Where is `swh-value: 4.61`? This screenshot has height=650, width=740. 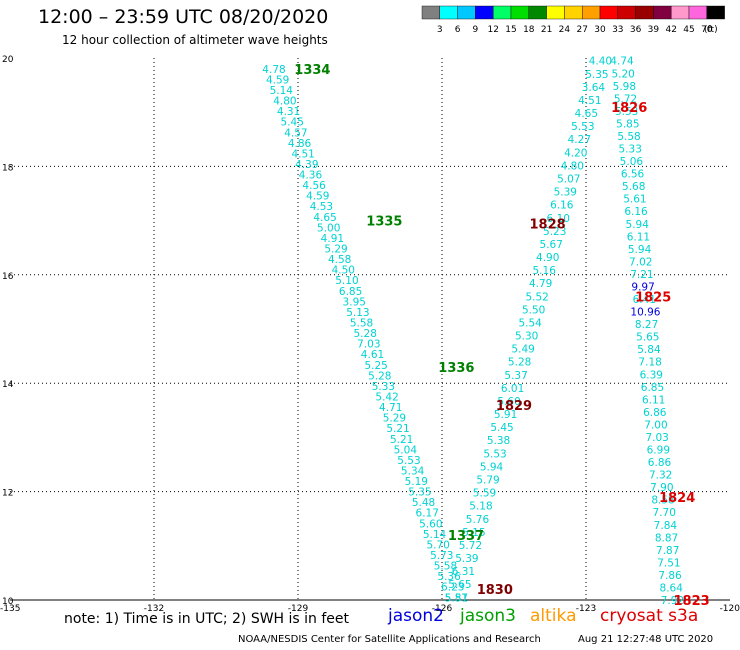
swh-value: 4.61 is located at coordinates (372, 355).